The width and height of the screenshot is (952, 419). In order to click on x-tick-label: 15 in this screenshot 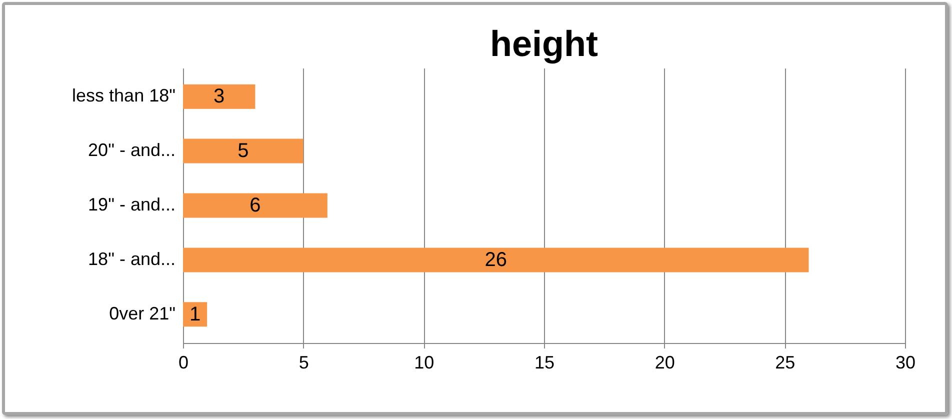, I will do `click(544, 362)`.